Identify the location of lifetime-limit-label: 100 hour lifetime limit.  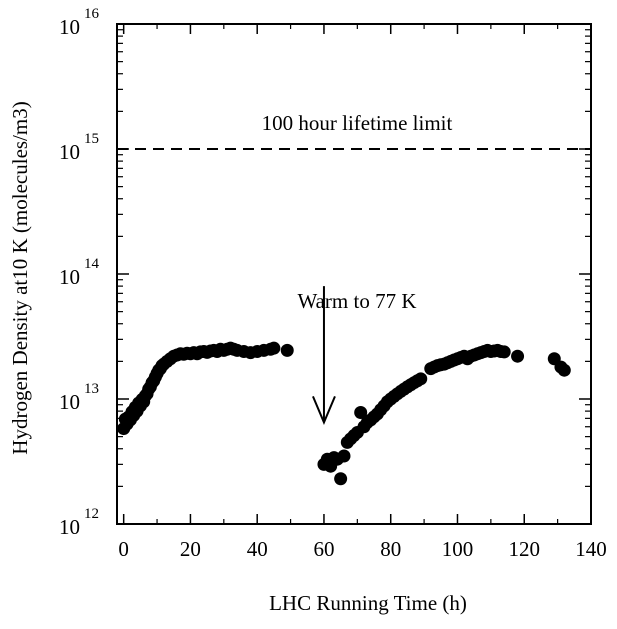
(357, 123).